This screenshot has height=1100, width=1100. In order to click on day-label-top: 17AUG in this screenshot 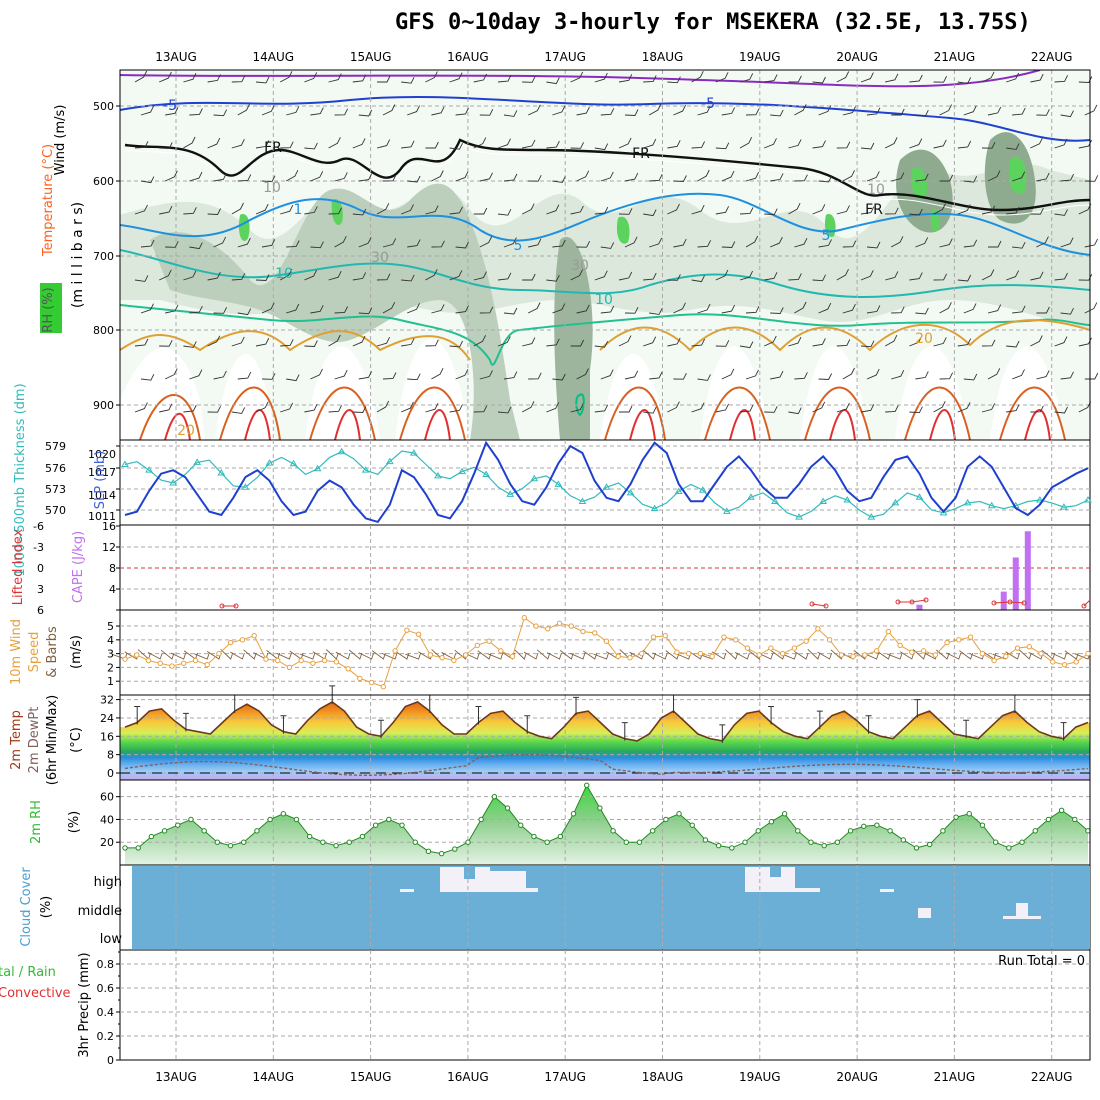, I will do `click(565, 57)`.